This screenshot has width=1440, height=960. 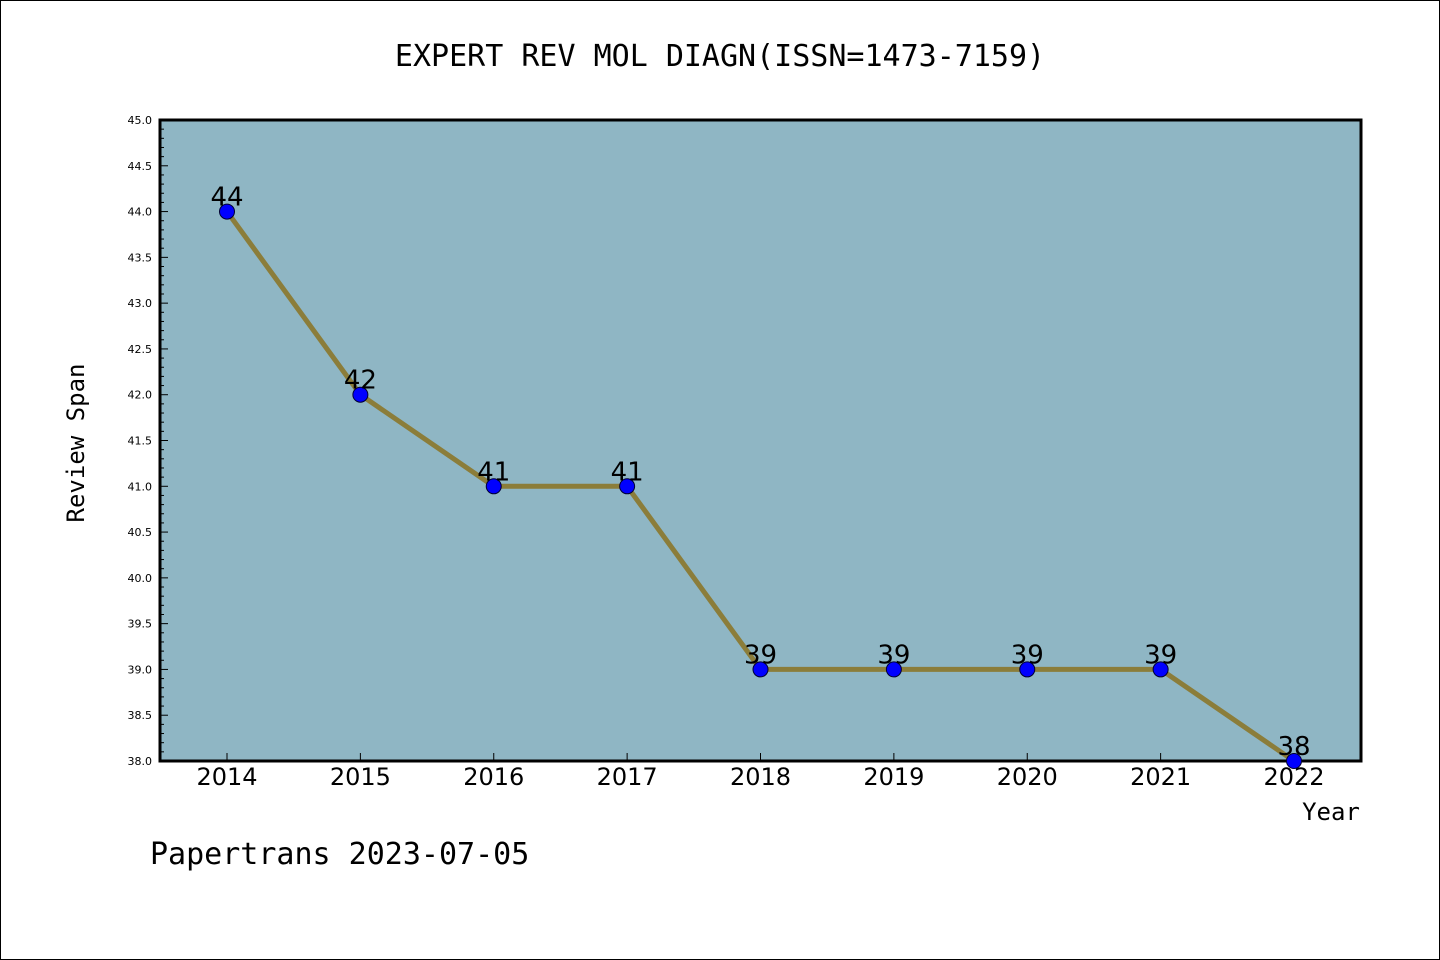 What do you see at coordinates (140, 212) in the screenshot?
I see `y-tick-label: 44.0` at bounding box center [140, 212].